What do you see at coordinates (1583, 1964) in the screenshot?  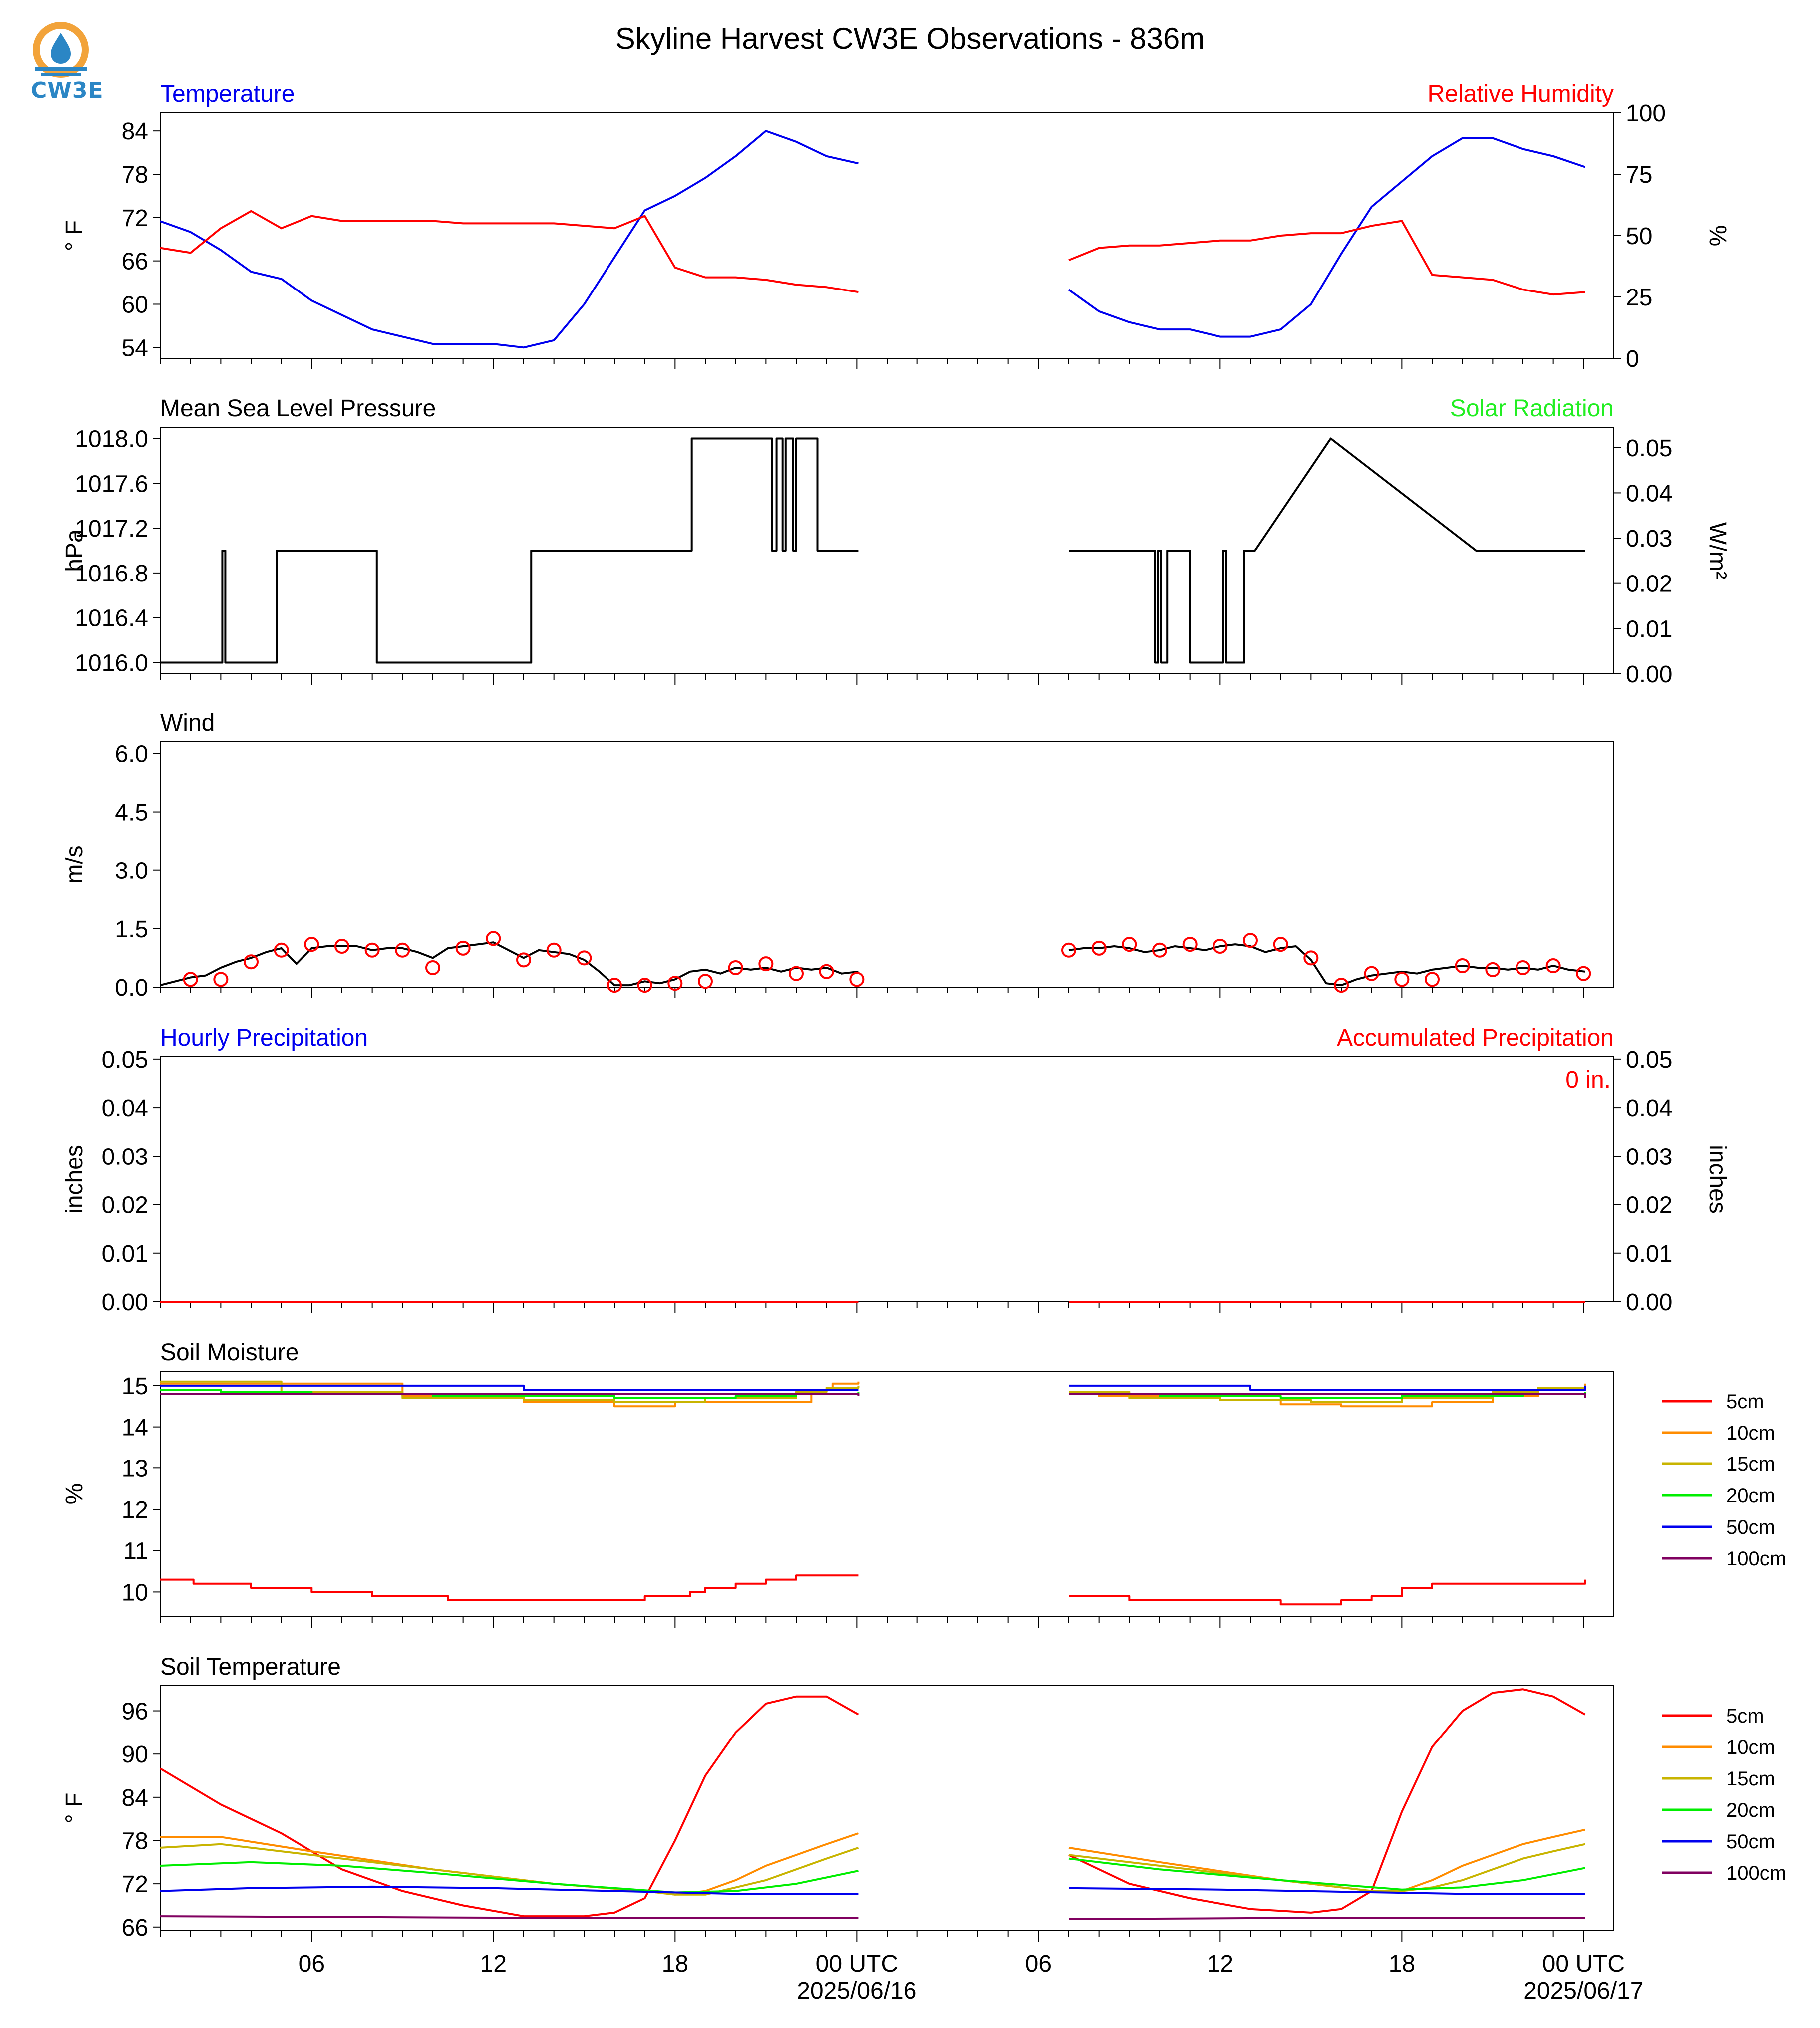 I see `x-tick-label: 00 UTC` at bounding box center [1583, 1964].